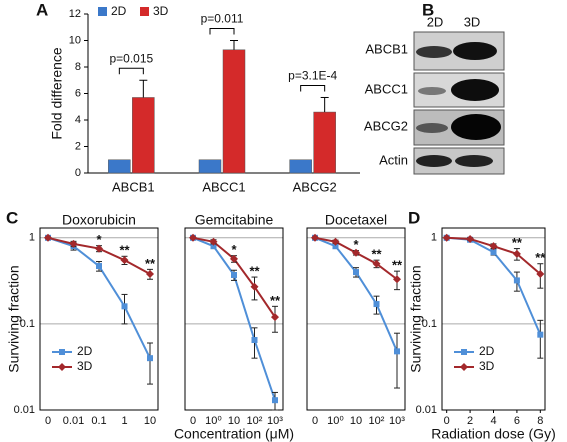  What do you see at coordinates (386, 125) in the screenshot?
I see `protein-label: ABCG2` at bounding box center [386, 125].